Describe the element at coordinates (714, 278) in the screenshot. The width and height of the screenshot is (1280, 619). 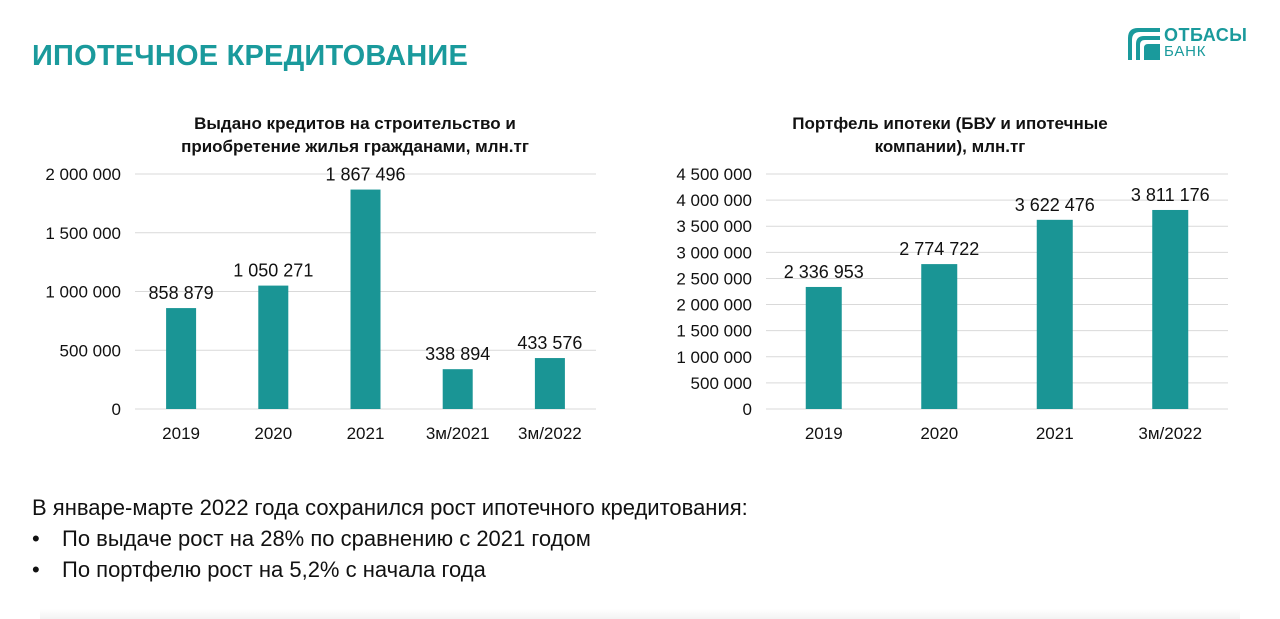
I see `y-tick-label: 2 500 000` at that location.